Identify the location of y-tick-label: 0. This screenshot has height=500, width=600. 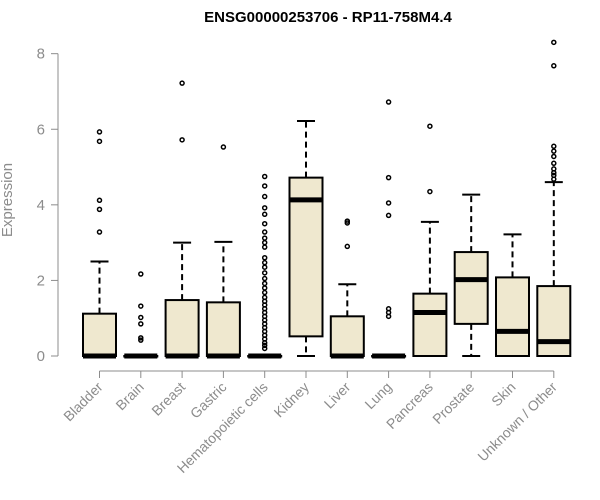
(41, 356).